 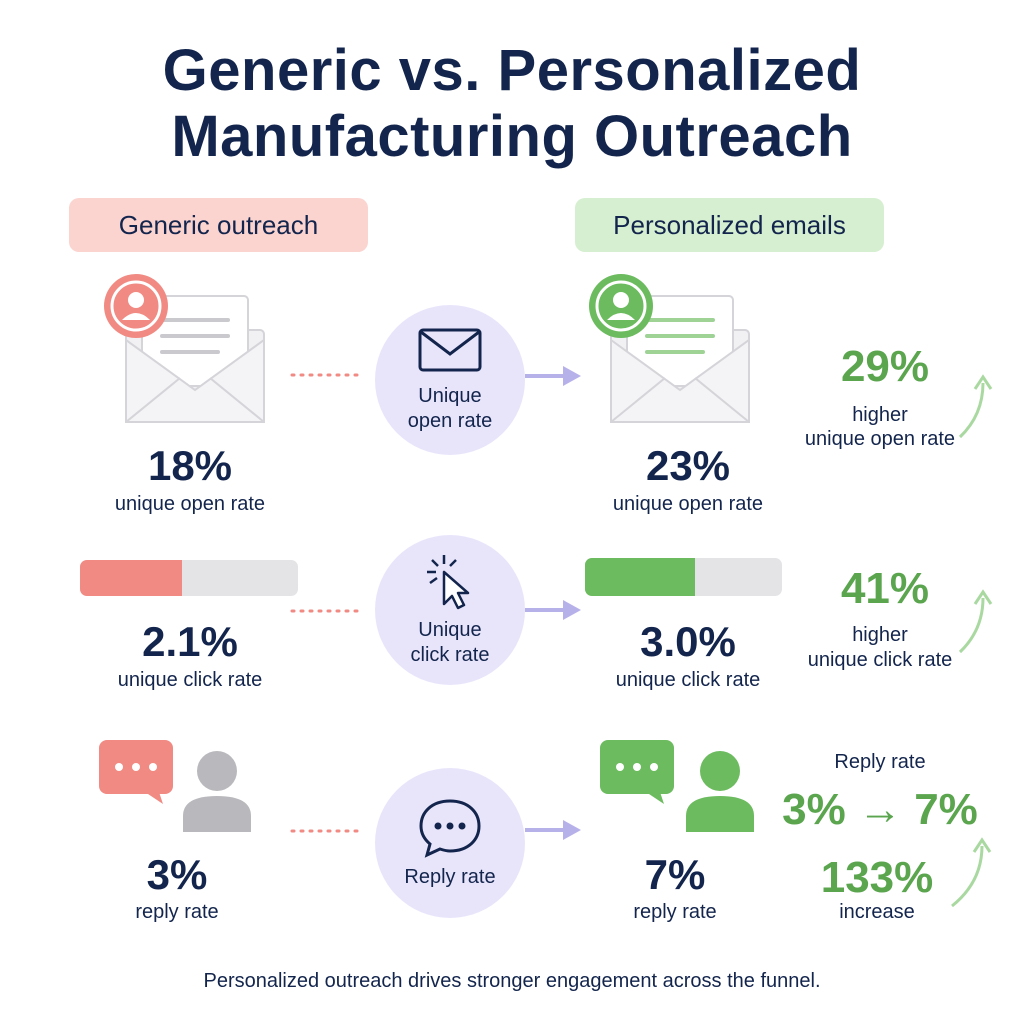 I want to click on metric-circle-reply: Reply rate, so click(x=450, y=843).